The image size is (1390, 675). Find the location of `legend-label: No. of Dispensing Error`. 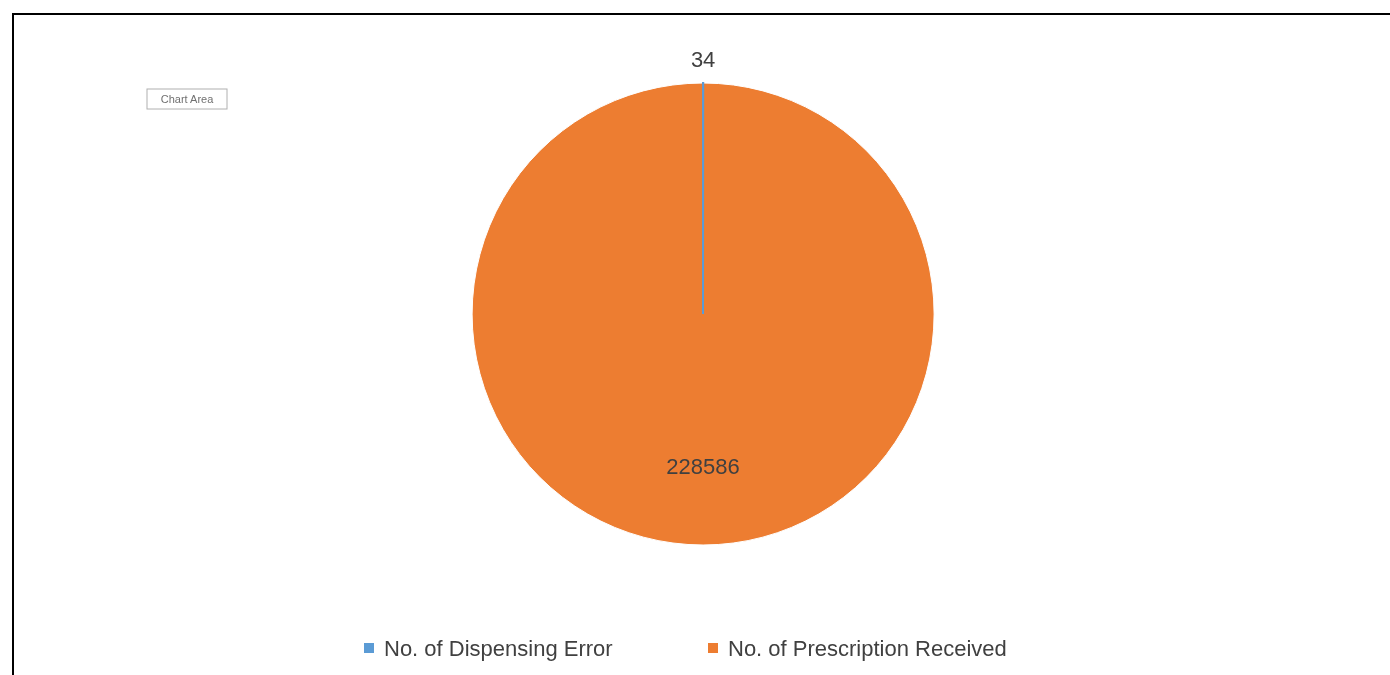

legend-label: No. of Dispensing Error is located at coordinates (498, 648).